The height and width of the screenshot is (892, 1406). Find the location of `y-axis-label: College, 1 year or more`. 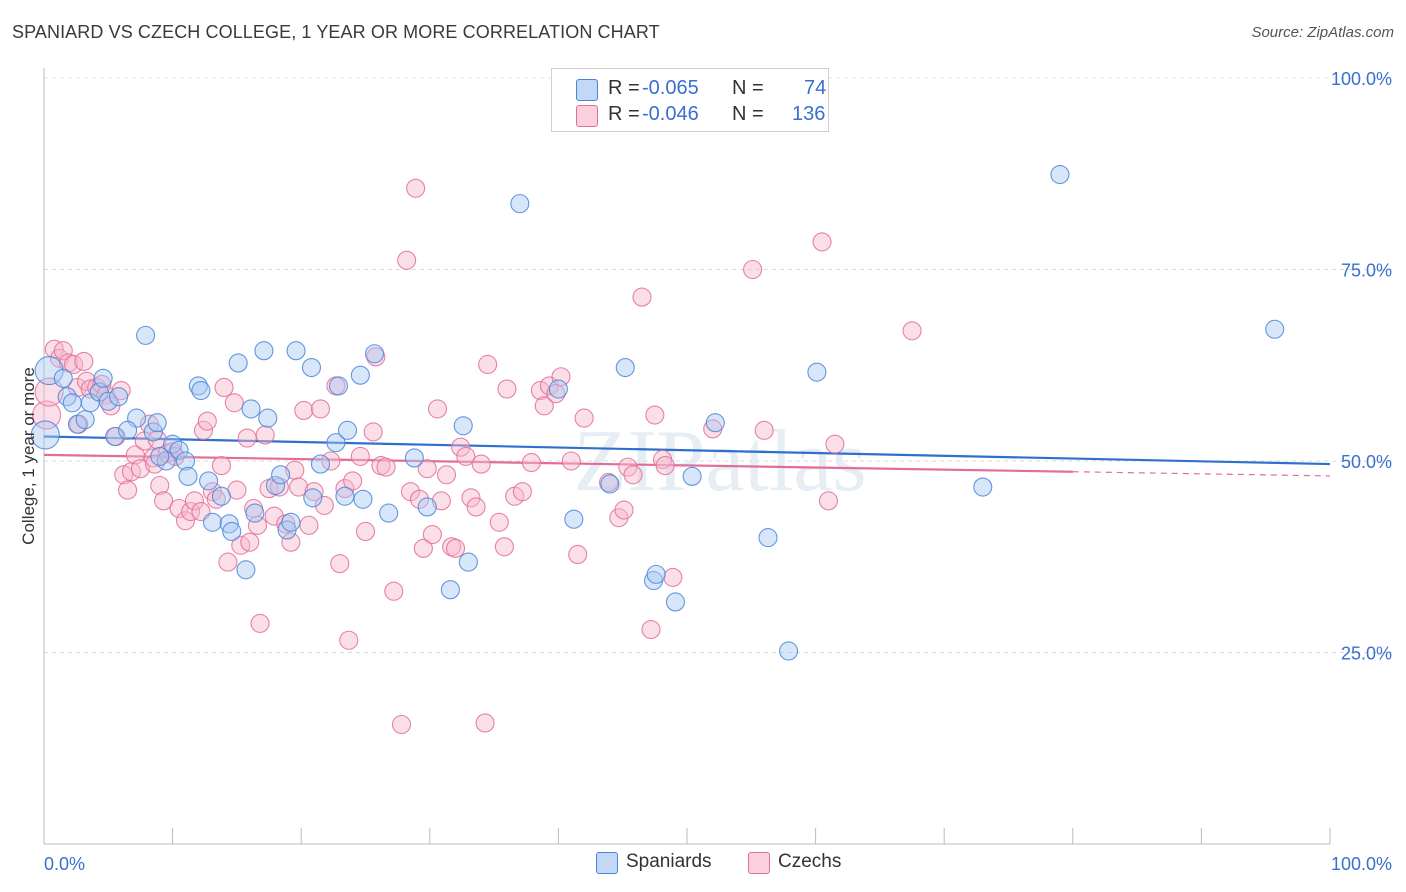

y-axis-label: College, 1 year or more is located at coordinates (28, 456).